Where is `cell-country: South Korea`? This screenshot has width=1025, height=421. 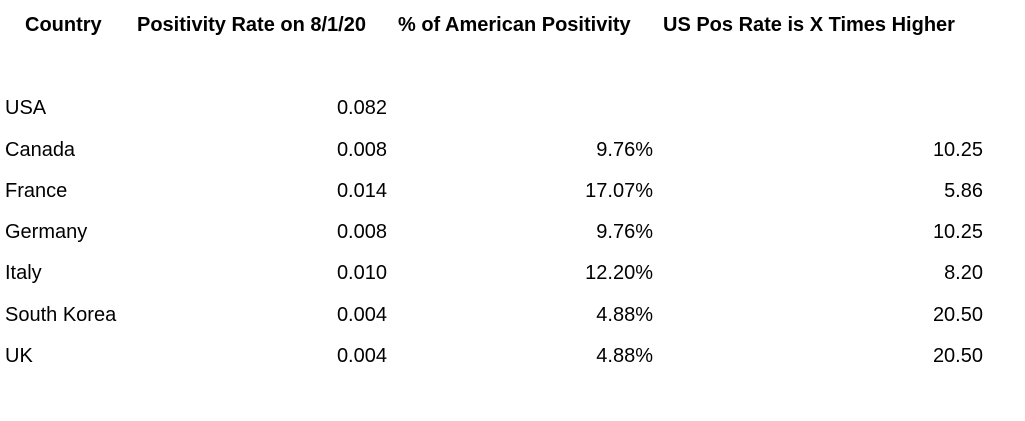
cell-country: South Korea is located at coordinates (61, 315).